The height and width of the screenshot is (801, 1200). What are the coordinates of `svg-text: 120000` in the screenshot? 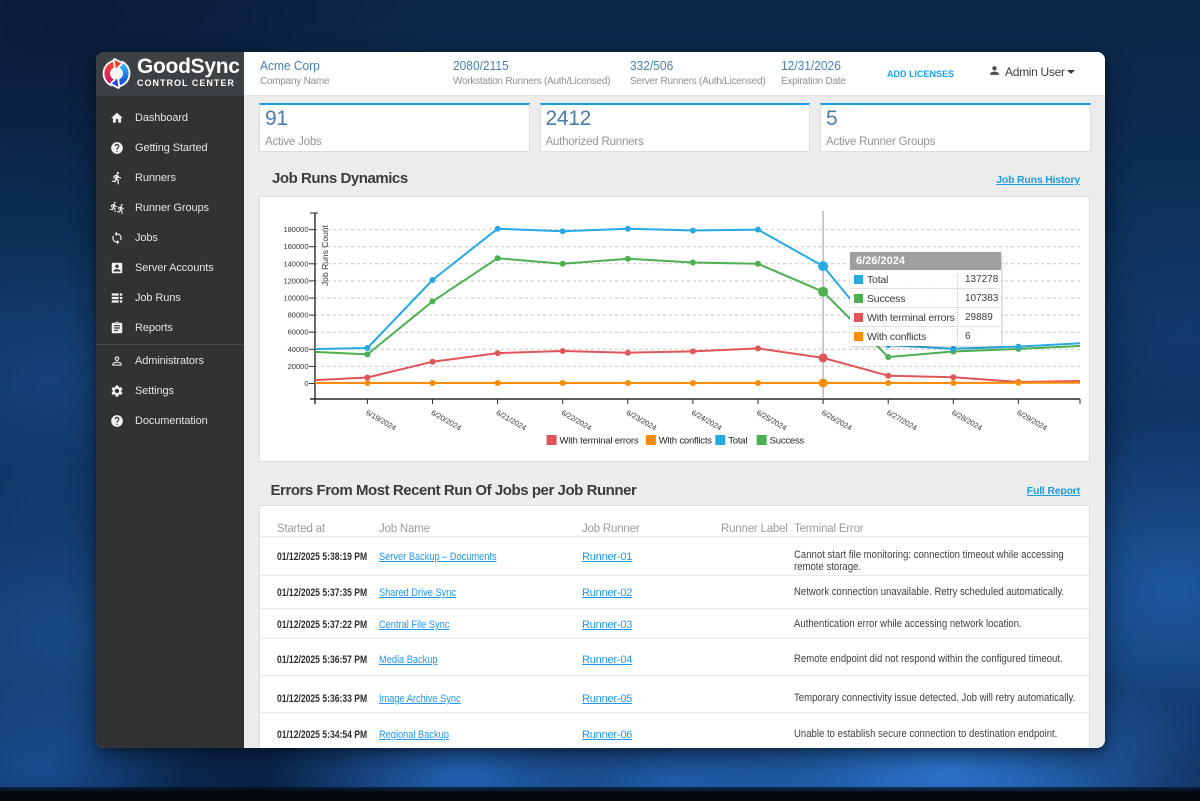 It's located at (295, 280).